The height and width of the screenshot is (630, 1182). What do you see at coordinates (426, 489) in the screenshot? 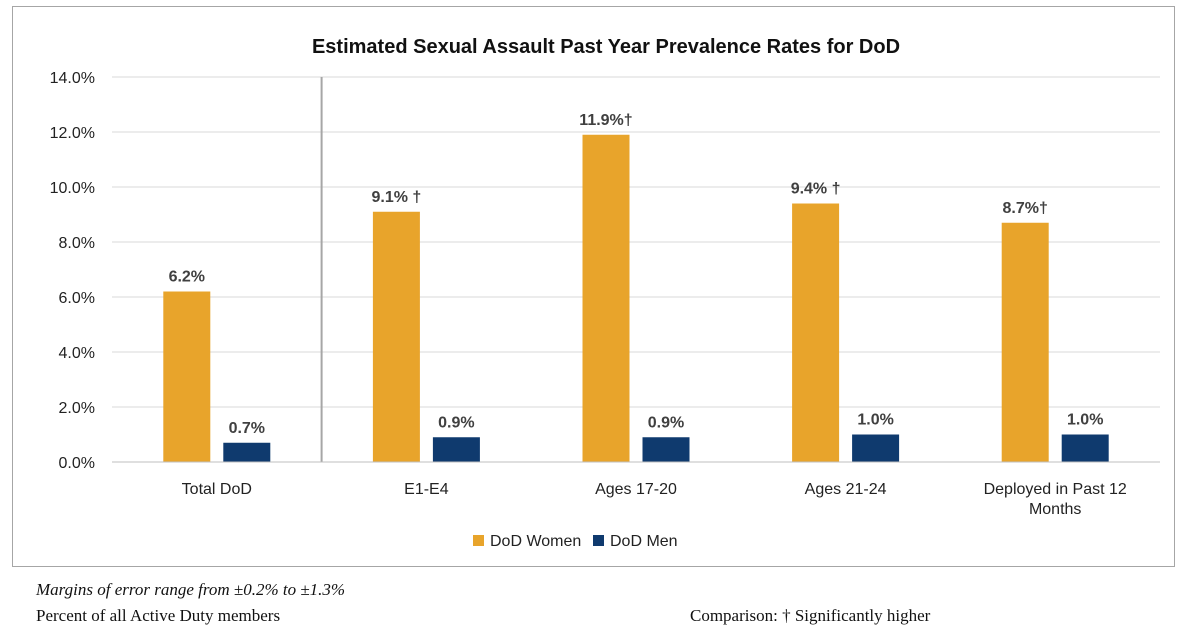
I see `category-label: E1-E4` at bounding box center [426, 489].